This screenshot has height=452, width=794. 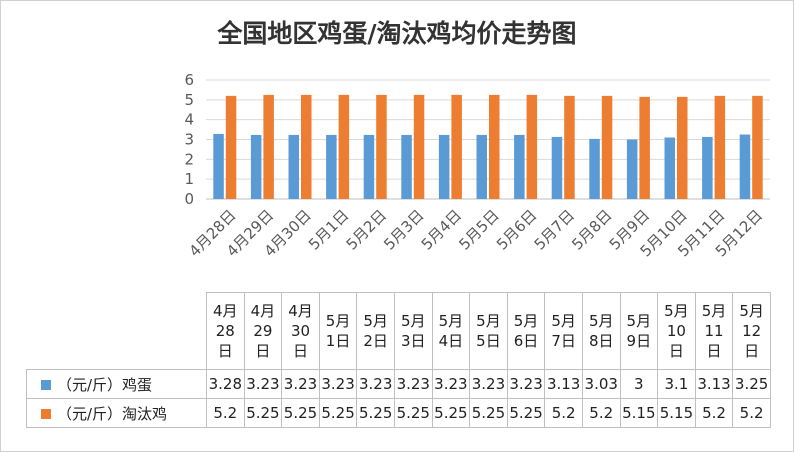 I want to click on table-cell-egg-4: 3.23, so click(x=375, y=384).